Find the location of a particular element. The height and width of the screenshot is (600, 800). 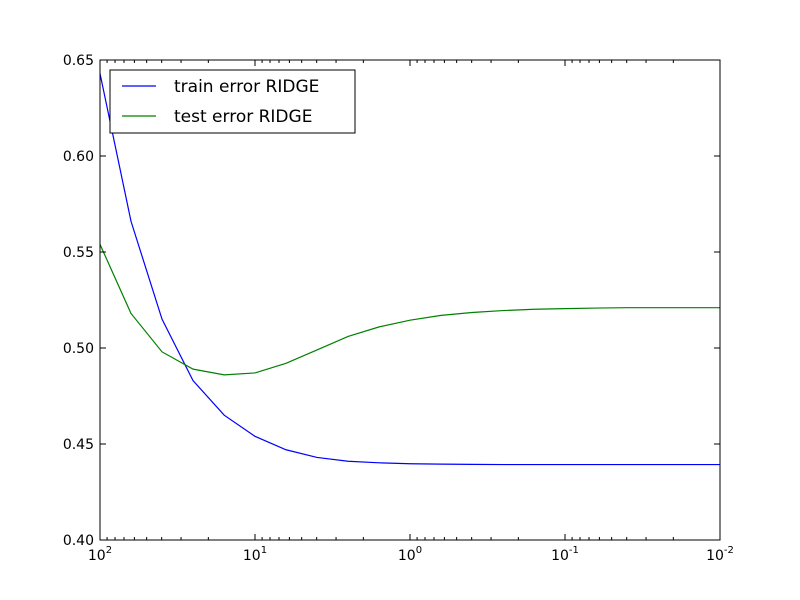

legend-box is located at coordinates (232, 101).